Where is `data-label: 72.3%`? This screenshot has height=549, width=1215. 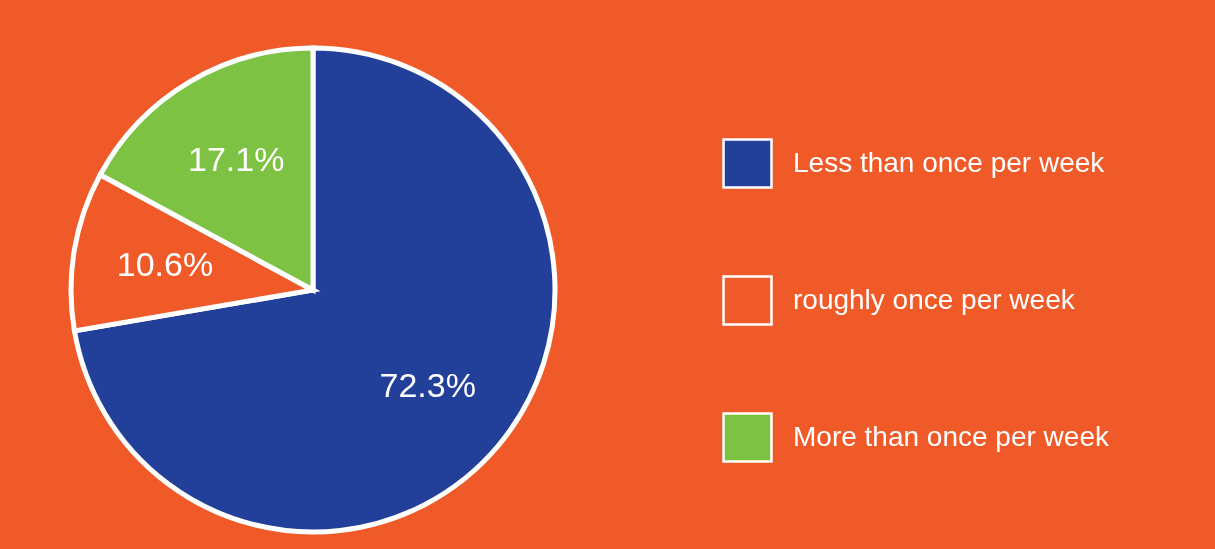 data-label: 72.3% is located at coordinates (427, 384).